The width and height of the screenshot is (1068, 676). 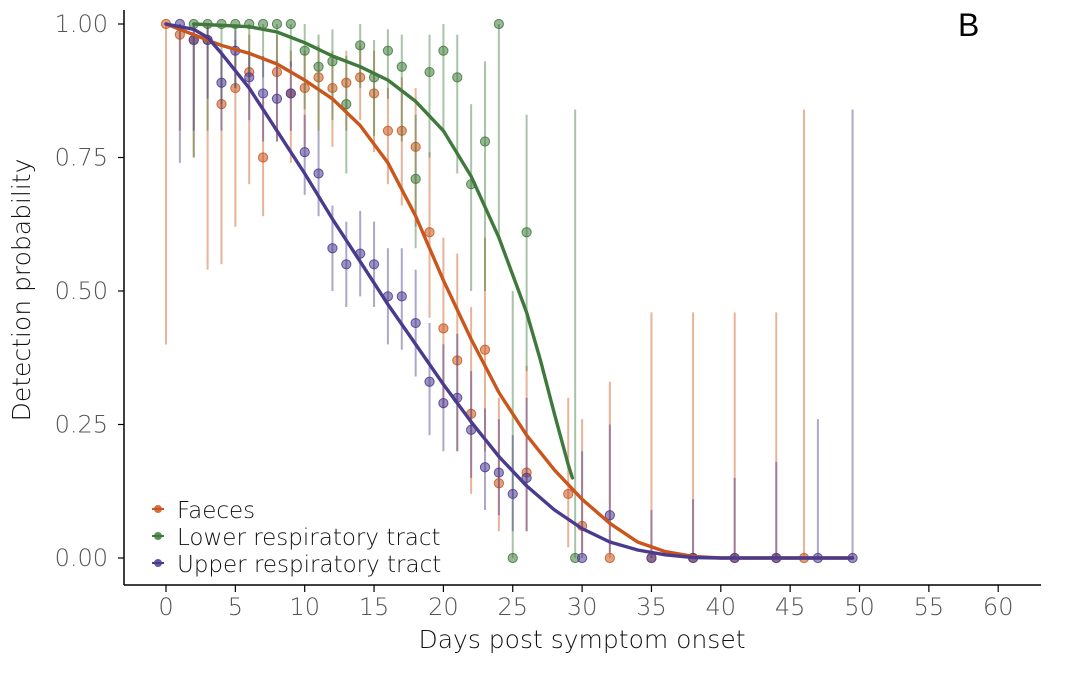 What do you see at coordinates (309, 565) in the screenshot?
I see `legend-label: Upper respiratory tract` at bounding box center [309, 565].